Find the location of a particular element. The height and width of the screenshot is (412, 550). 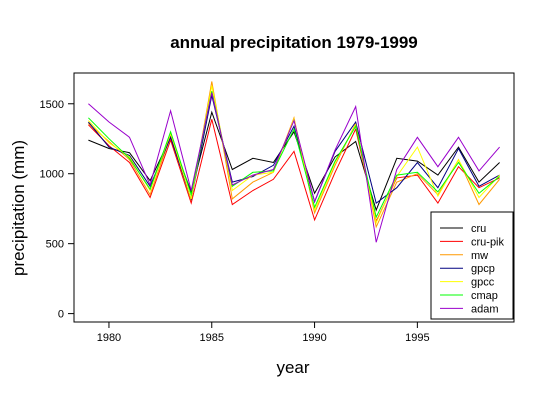

y-tick-label: 1000 is located at coordinates (52, 175).